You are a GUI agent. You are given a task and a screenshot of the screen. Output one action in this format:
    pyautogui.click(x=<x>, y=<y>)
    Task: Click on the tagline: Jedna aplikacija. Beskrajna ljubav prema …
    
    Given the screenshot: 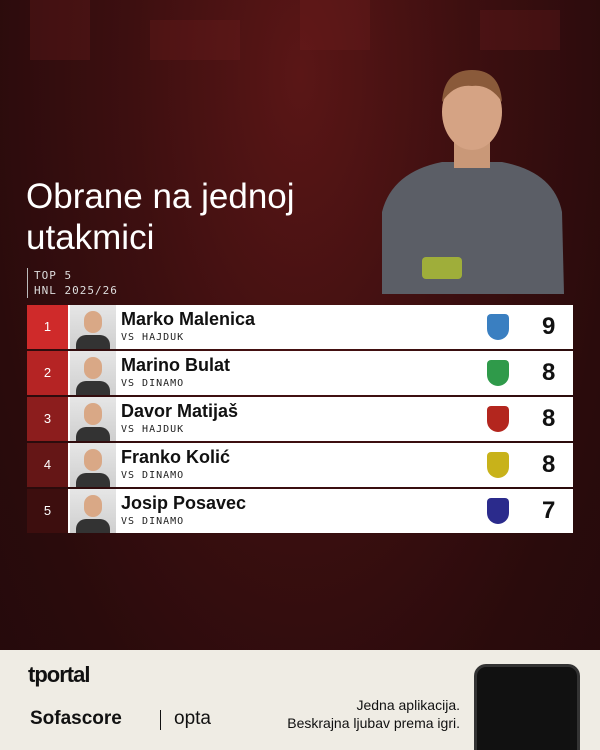 What is the action you would take?
    pyautogui.click(x=373, y=714)
    